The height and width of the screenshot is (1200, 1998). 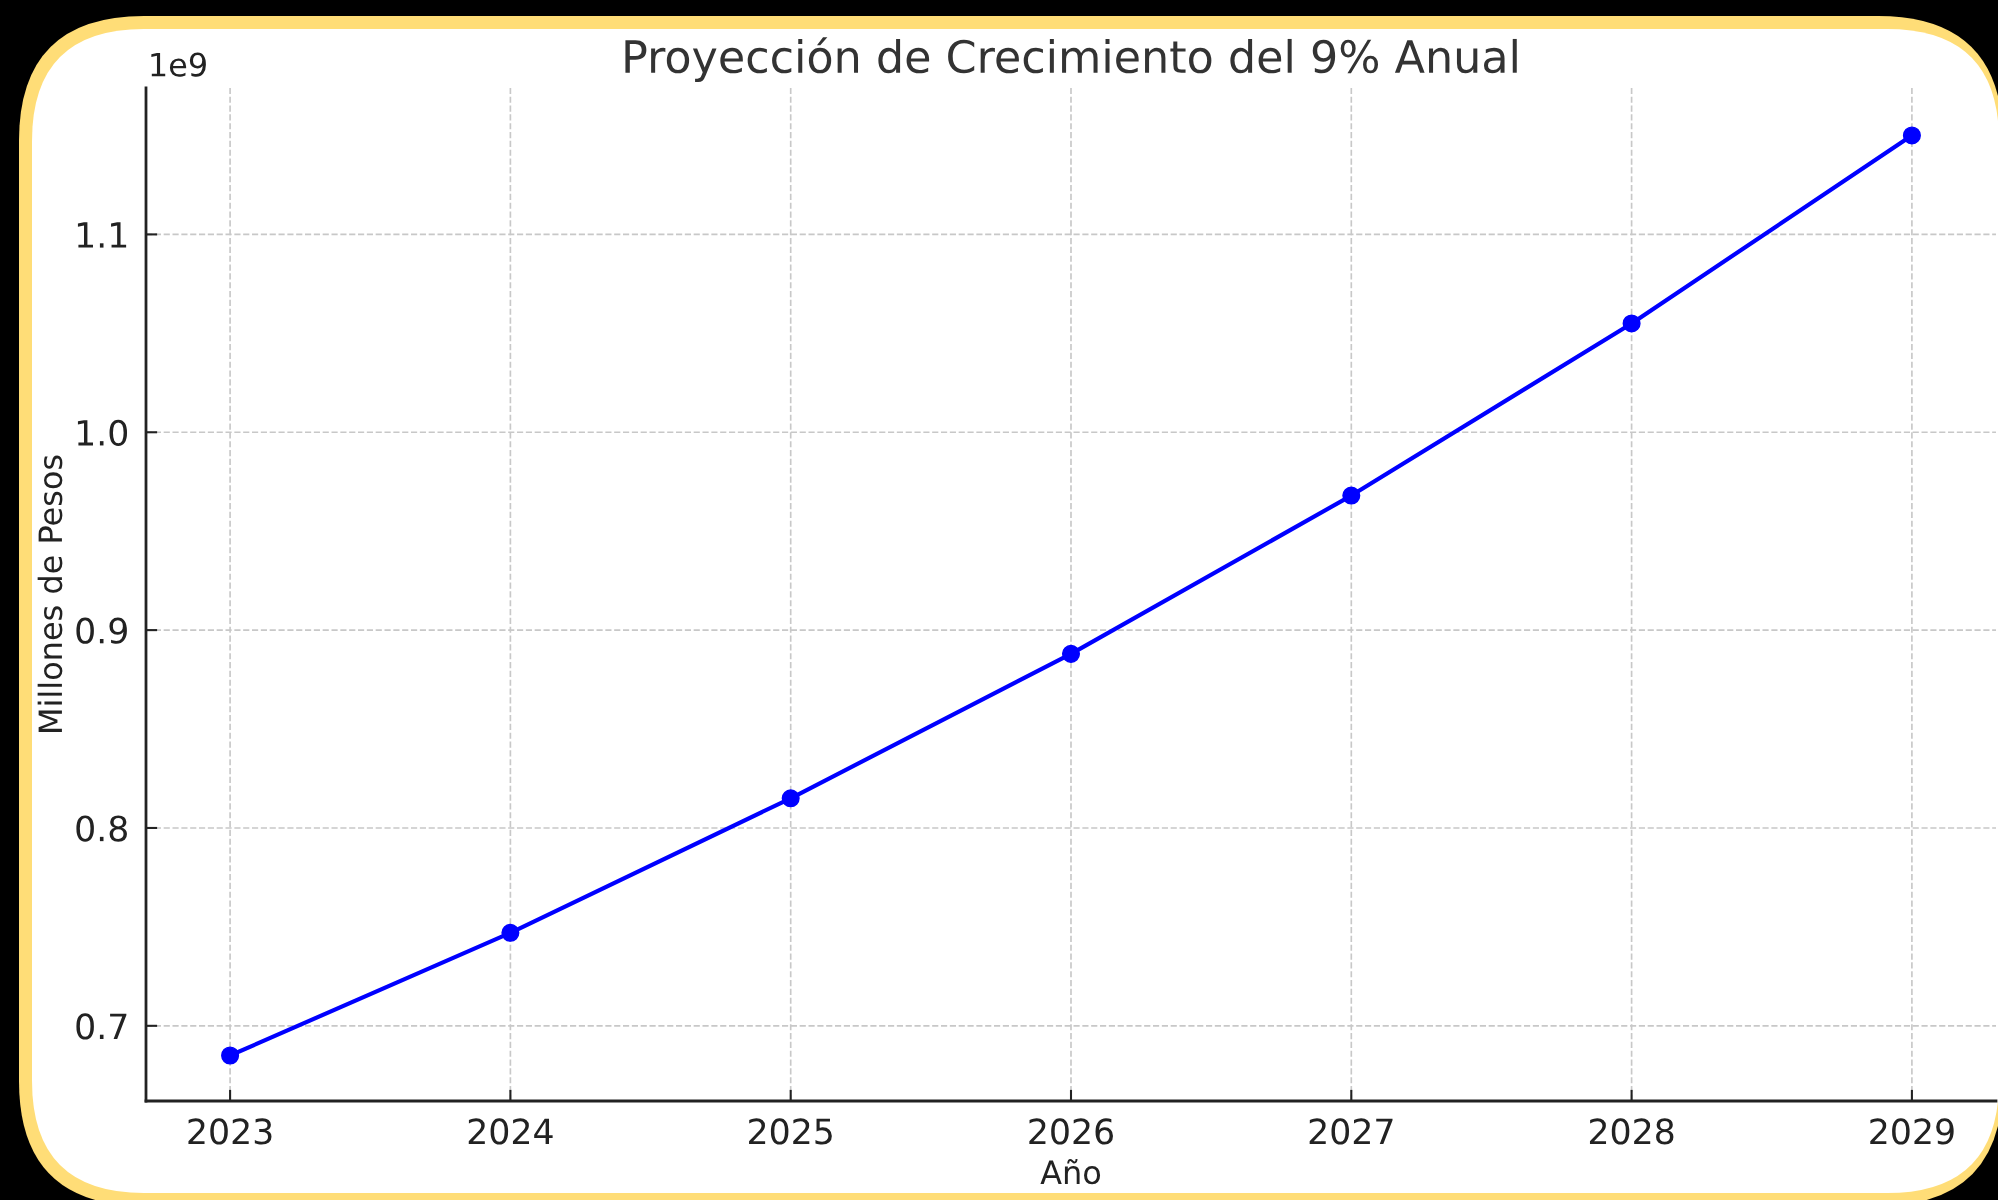 I want to click on x-tick-label: 2026, so click(x=1071, y=1131).